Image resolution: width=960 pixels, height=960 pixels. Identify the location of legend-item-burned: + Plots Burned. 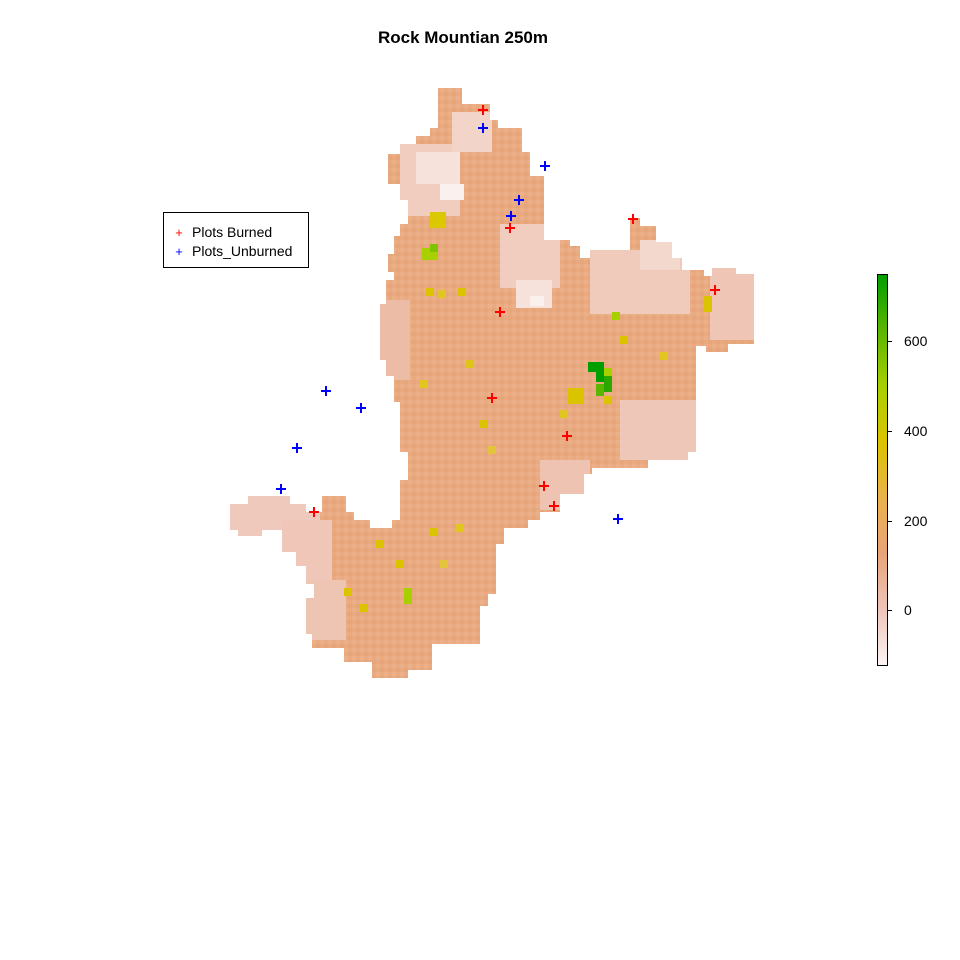
(222, 232).